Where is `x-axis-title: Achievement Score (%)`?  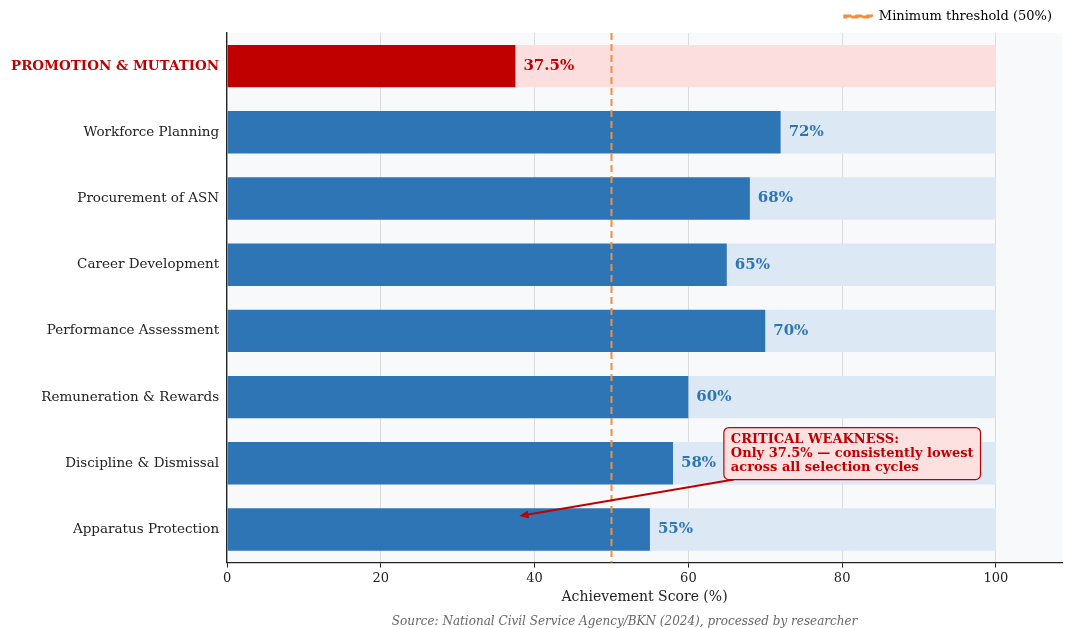 x-axis-title: Achievement Score (%) is located at coordinates (644, 596).